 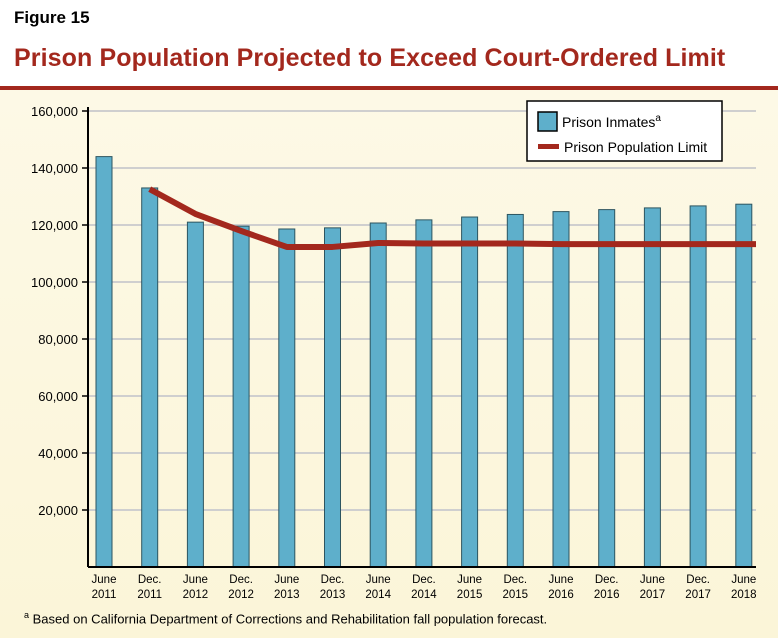 I want to click on footnote-marker: a, so click(x=27, y=615).